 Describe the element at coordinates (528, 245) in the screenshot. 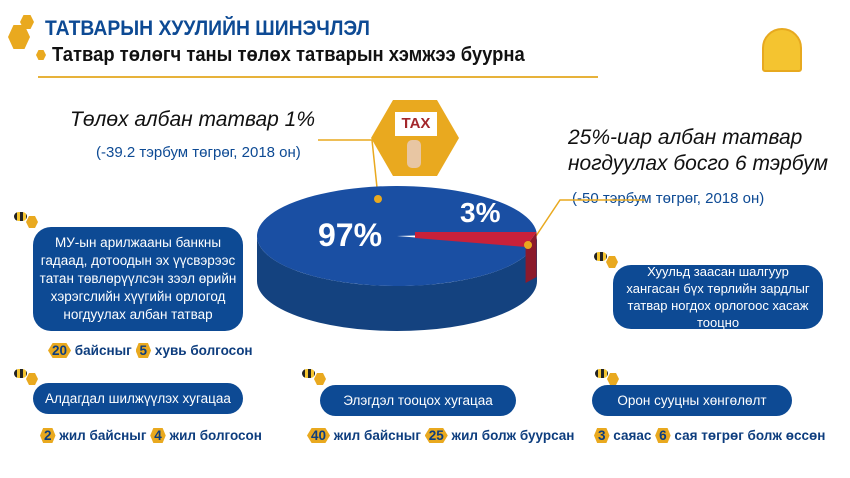

I see `leader-dot-right` at that location.